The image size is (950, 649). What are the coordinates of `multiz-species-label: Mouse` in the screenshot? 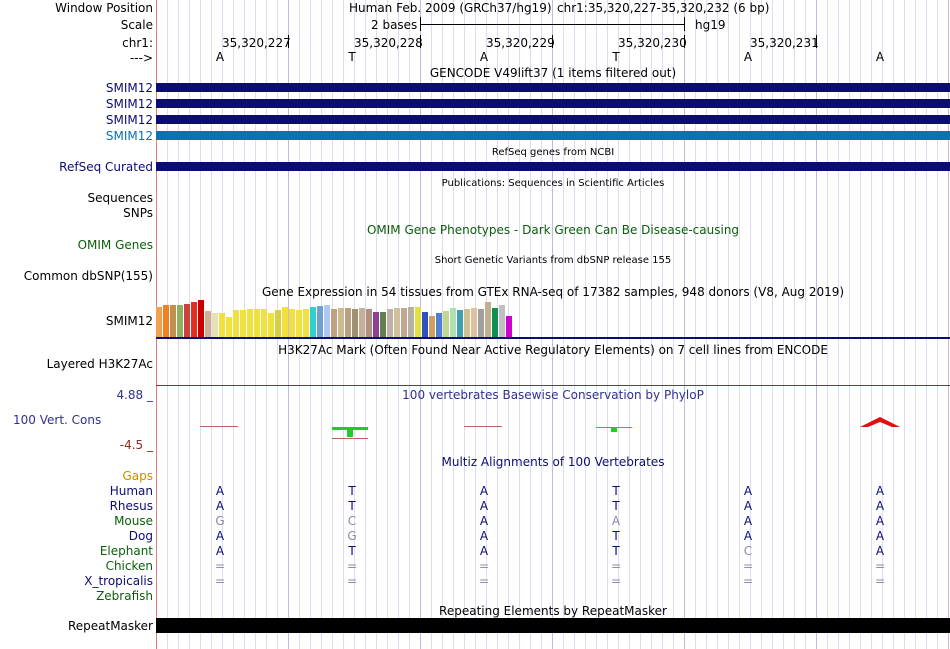 It's located at (133, 521).